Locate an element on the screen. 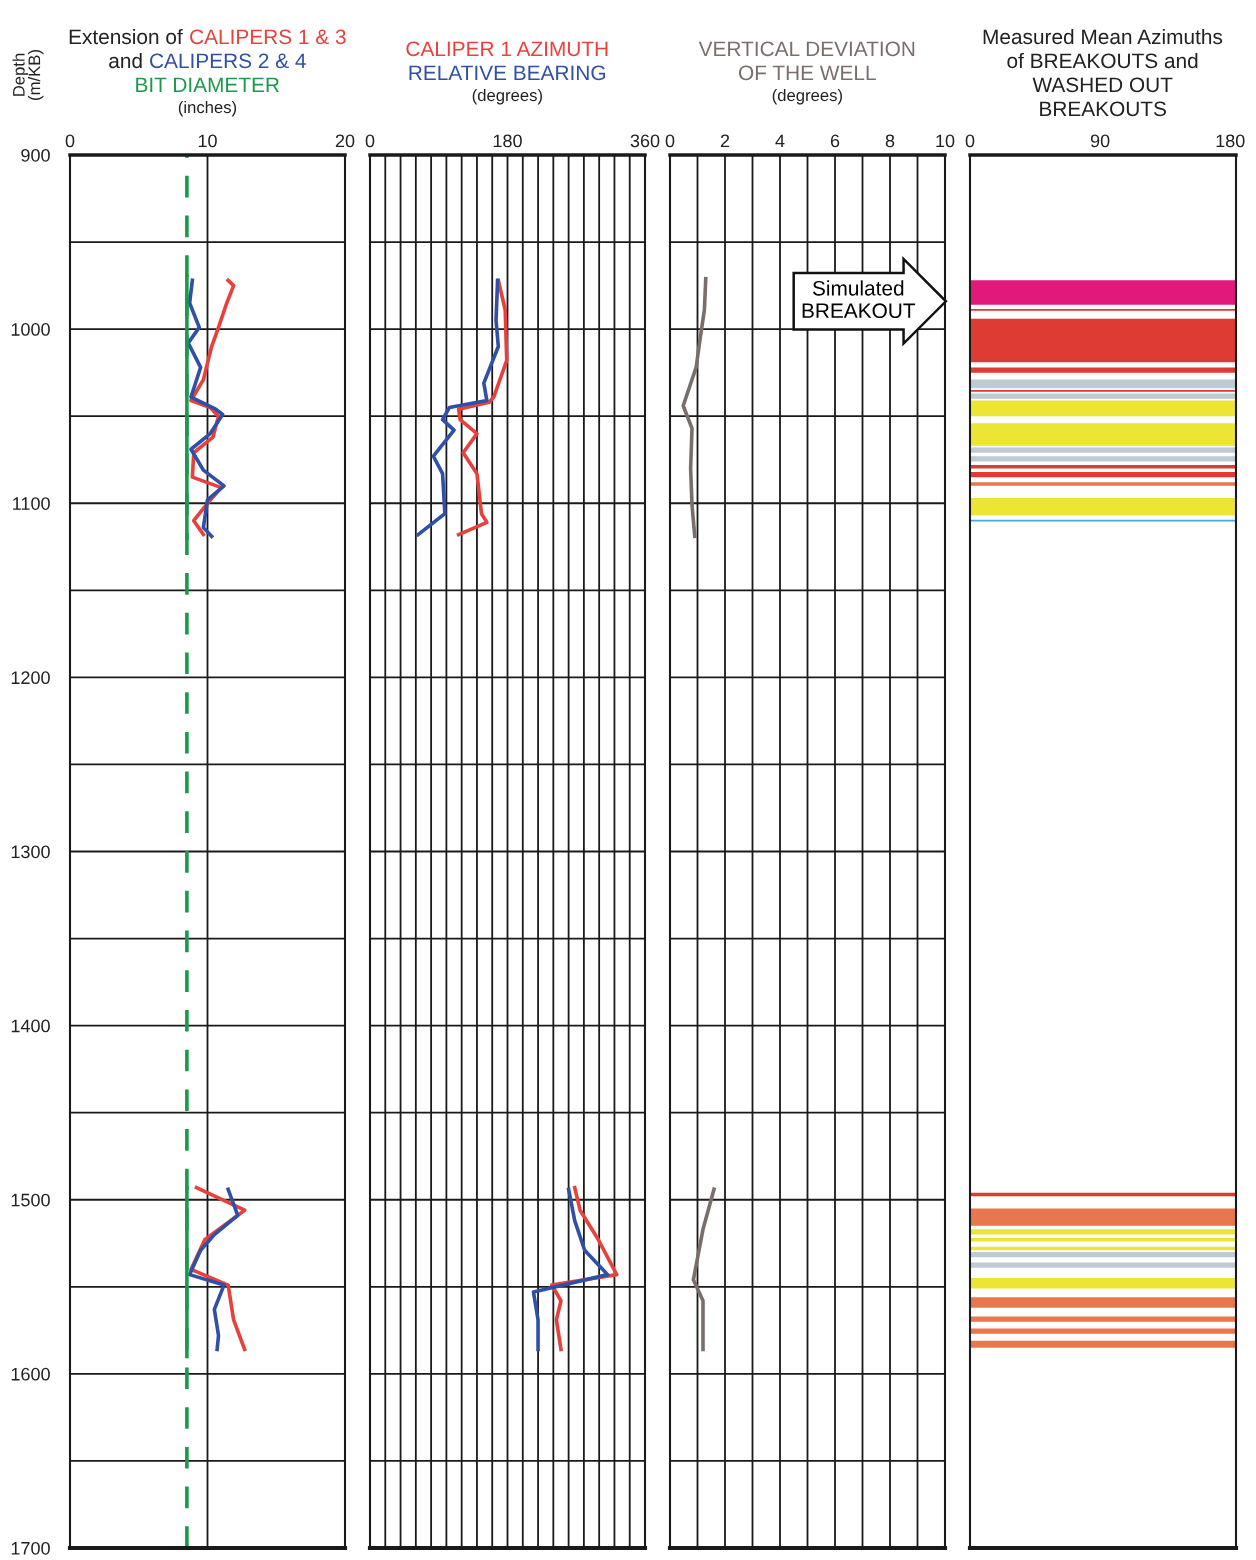  x-tick-label: 6 is located at coordinates (835, 141).